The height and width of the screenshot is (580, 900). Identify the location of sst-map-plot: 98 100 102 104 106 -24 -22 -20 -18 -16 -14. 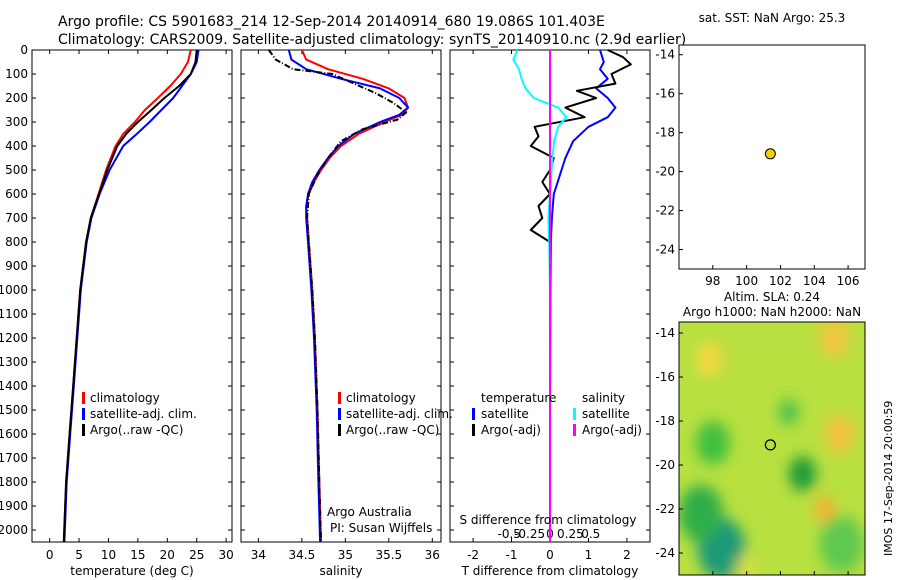
(757, 168).